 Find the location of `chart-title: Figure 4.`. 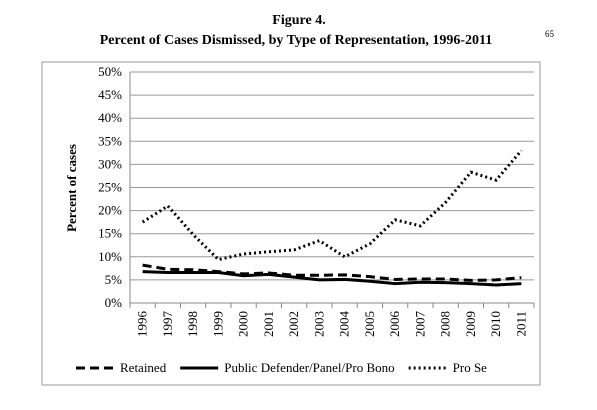

chart-title: Figure 4. is located at coordinates (298, 20).